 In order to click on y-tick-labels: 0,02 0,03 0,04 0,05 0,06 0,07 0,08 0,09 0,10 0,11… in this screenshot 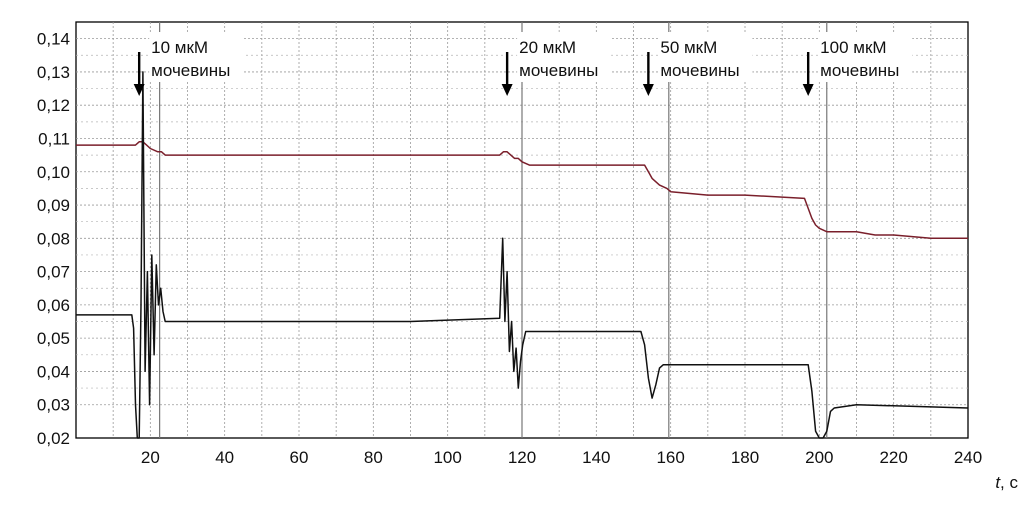, I will do `click(53, 239)`.